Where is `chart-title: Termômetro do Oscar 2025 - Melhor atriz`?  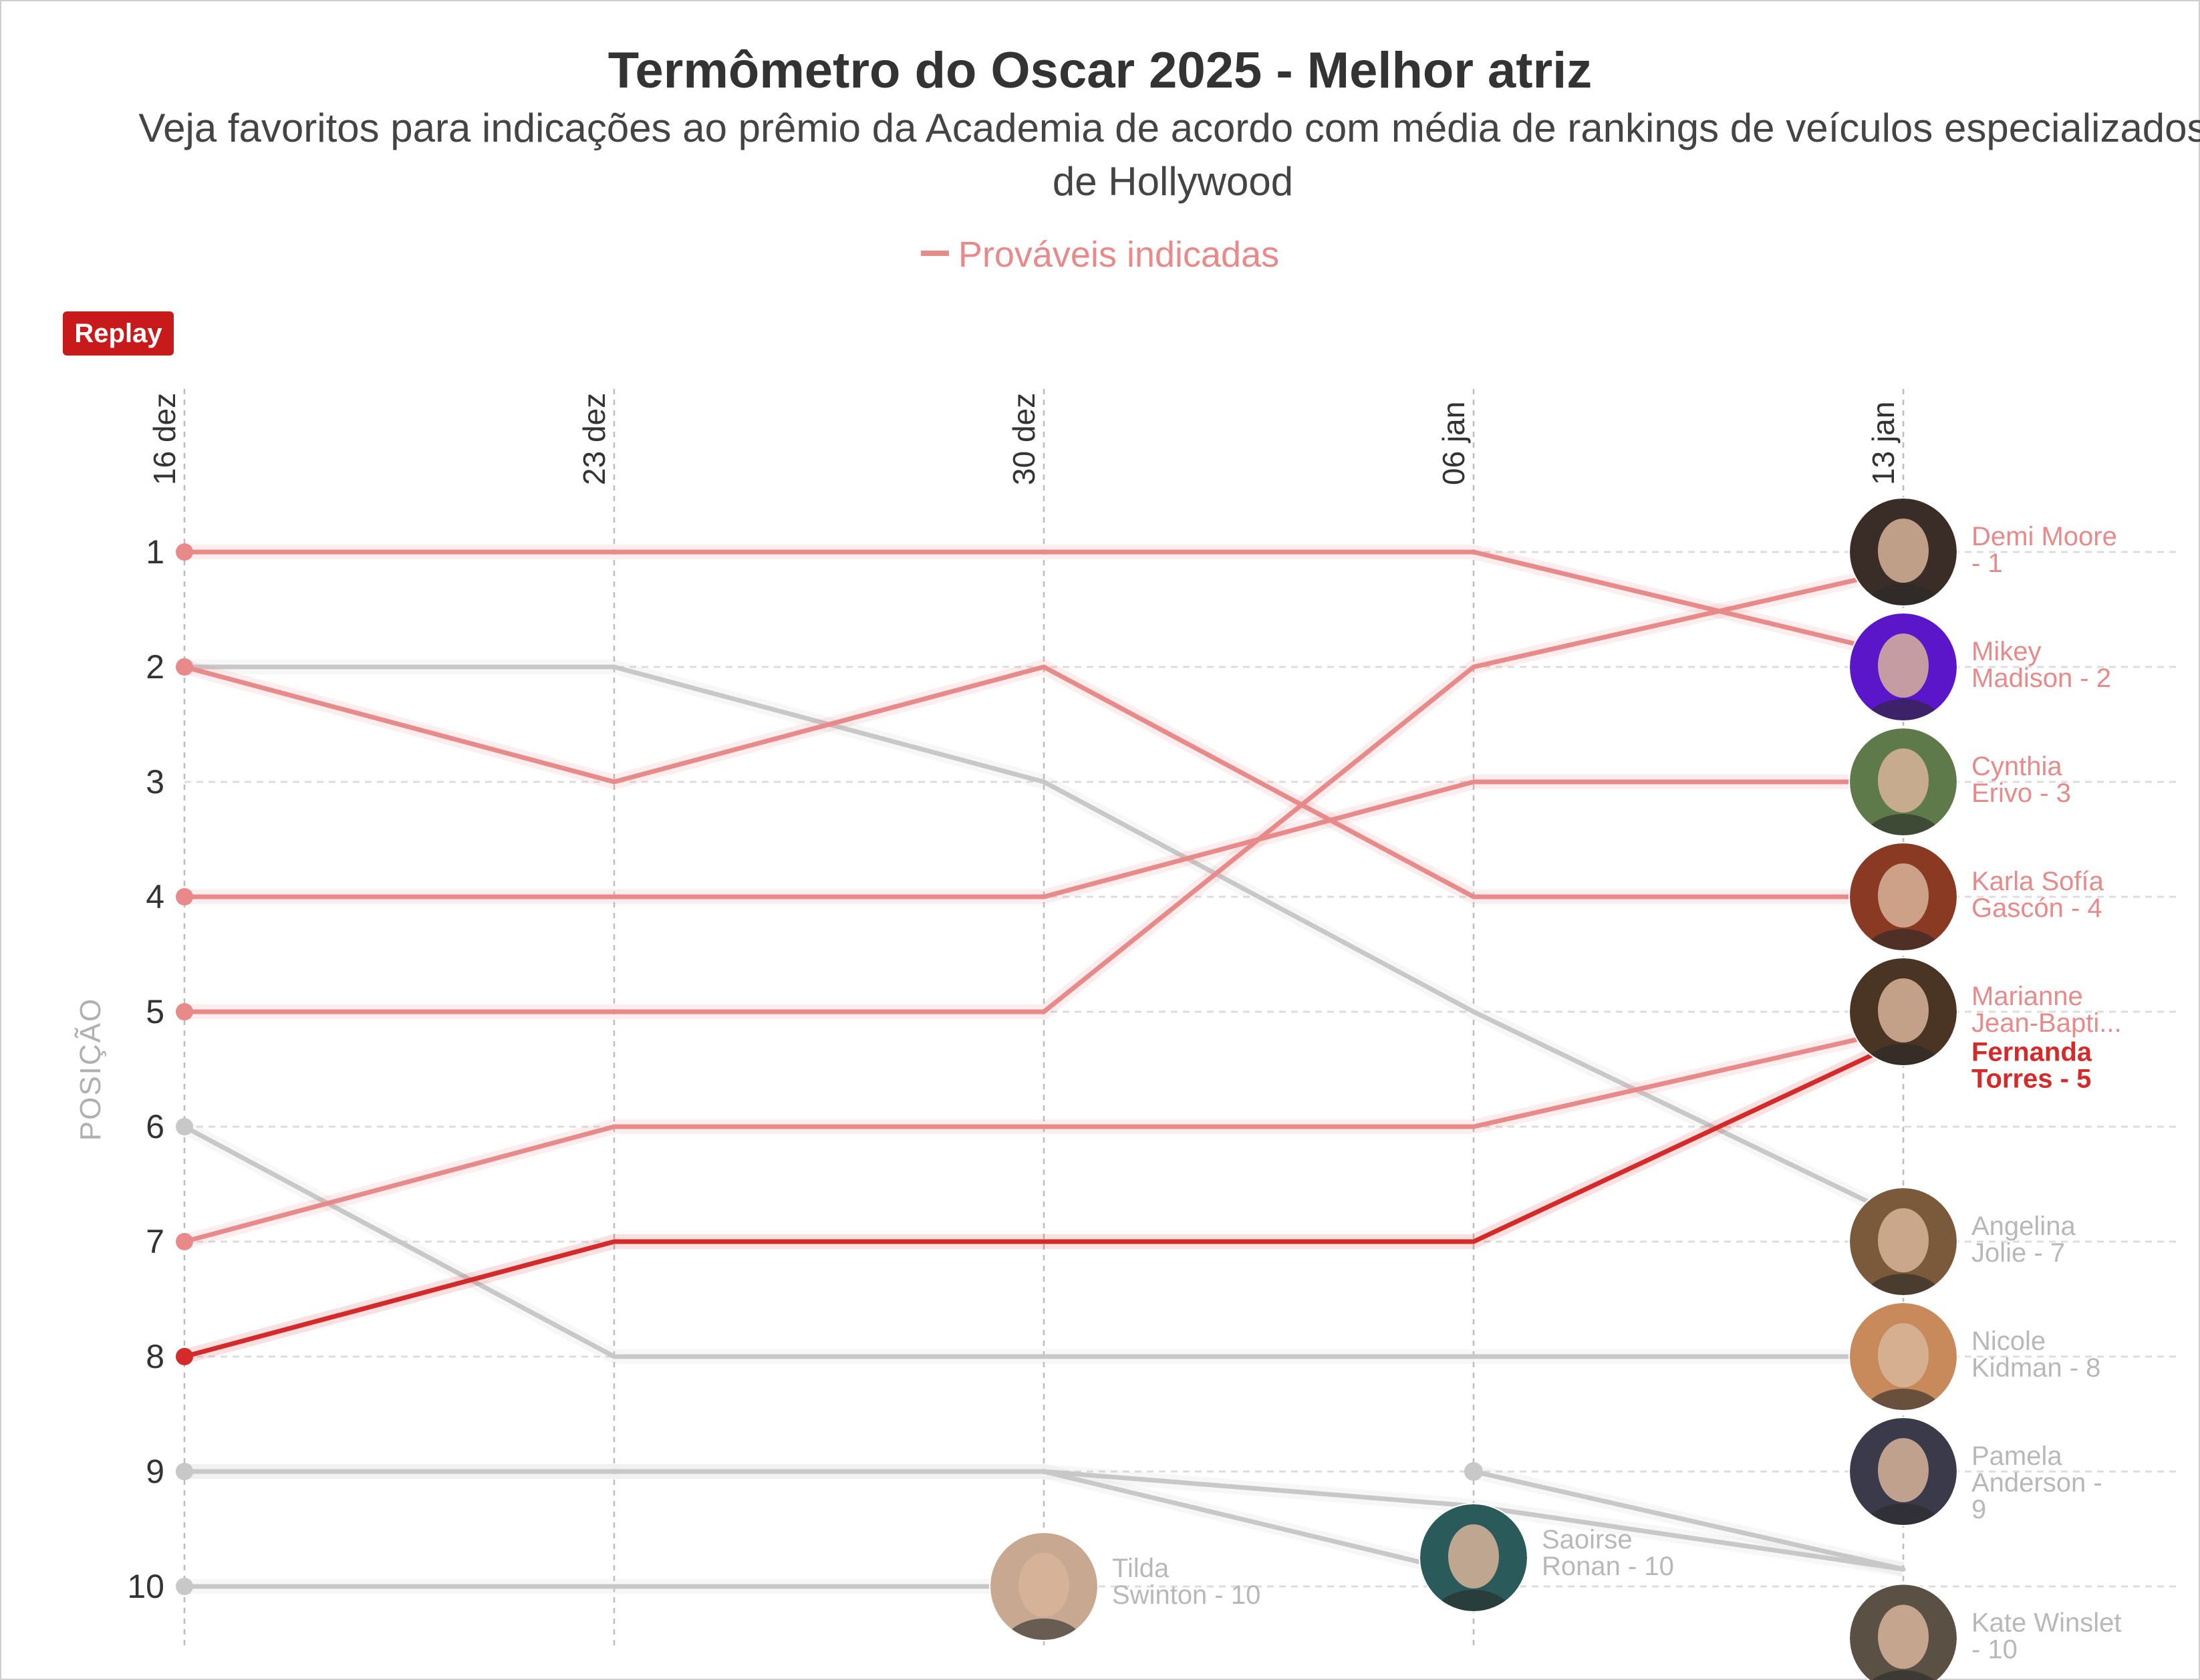 chart-title: Termômetro do Oscar 2025 - Melhor atriz is located at coordinates (1100, 70).